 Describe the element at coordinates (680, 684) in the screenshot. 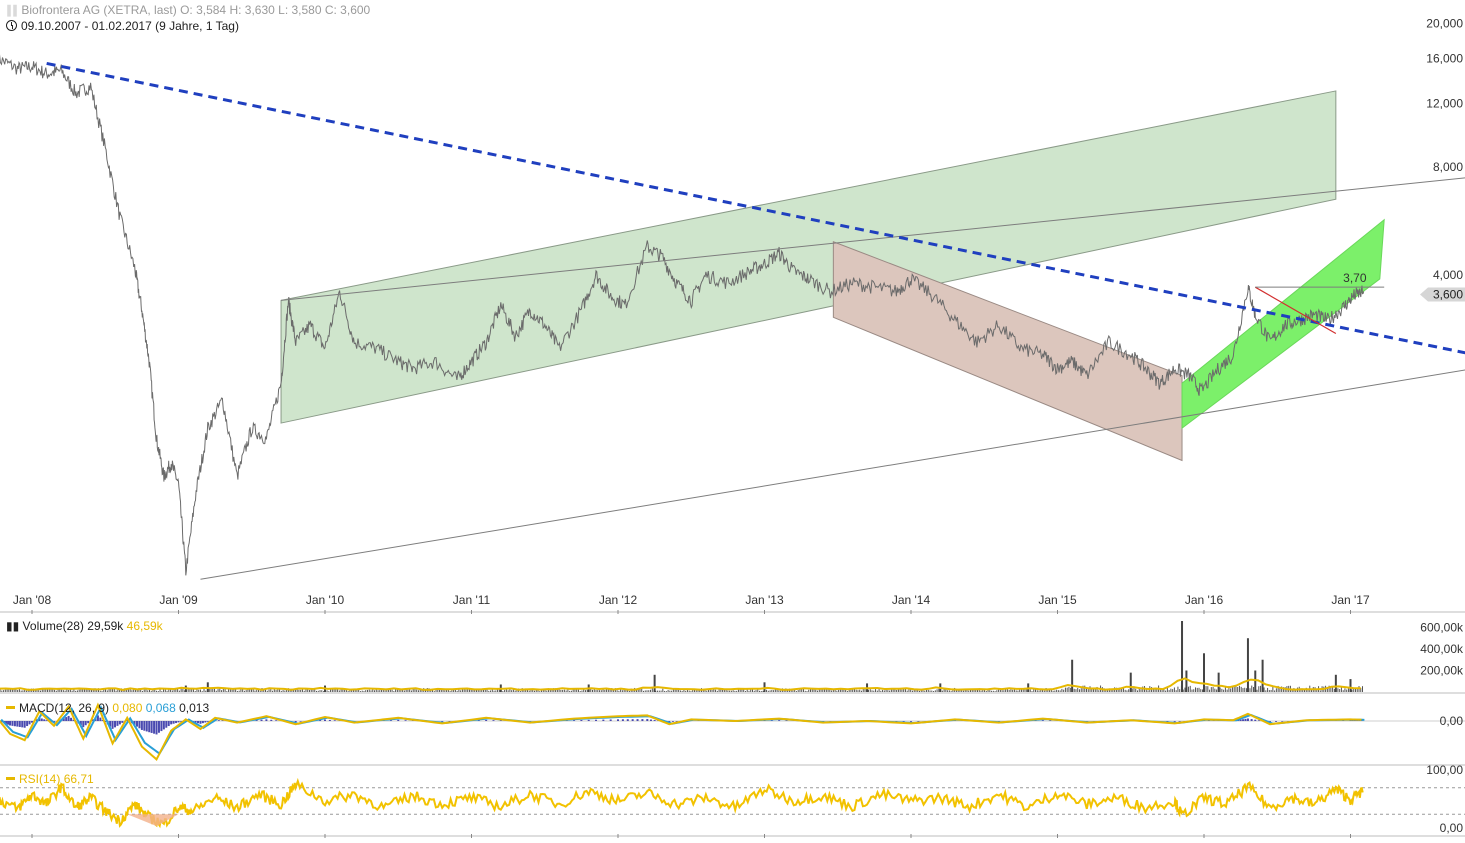

I see `volume-average-line` at that location.